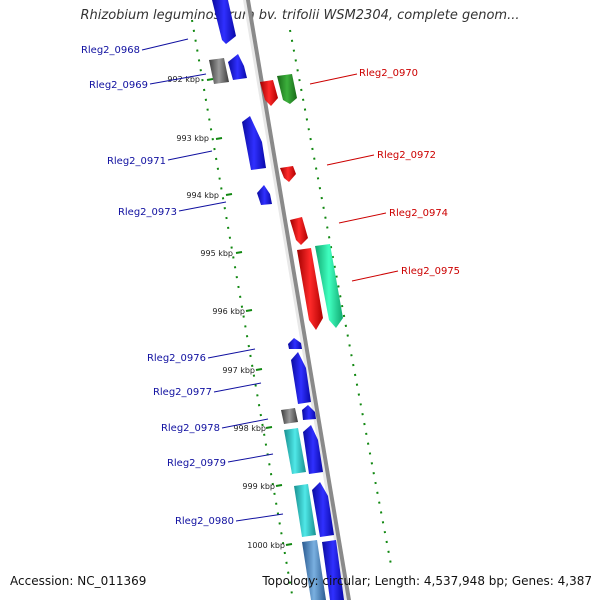  I want to click on gene-label: Rleg2_0977, so click(182, 392).